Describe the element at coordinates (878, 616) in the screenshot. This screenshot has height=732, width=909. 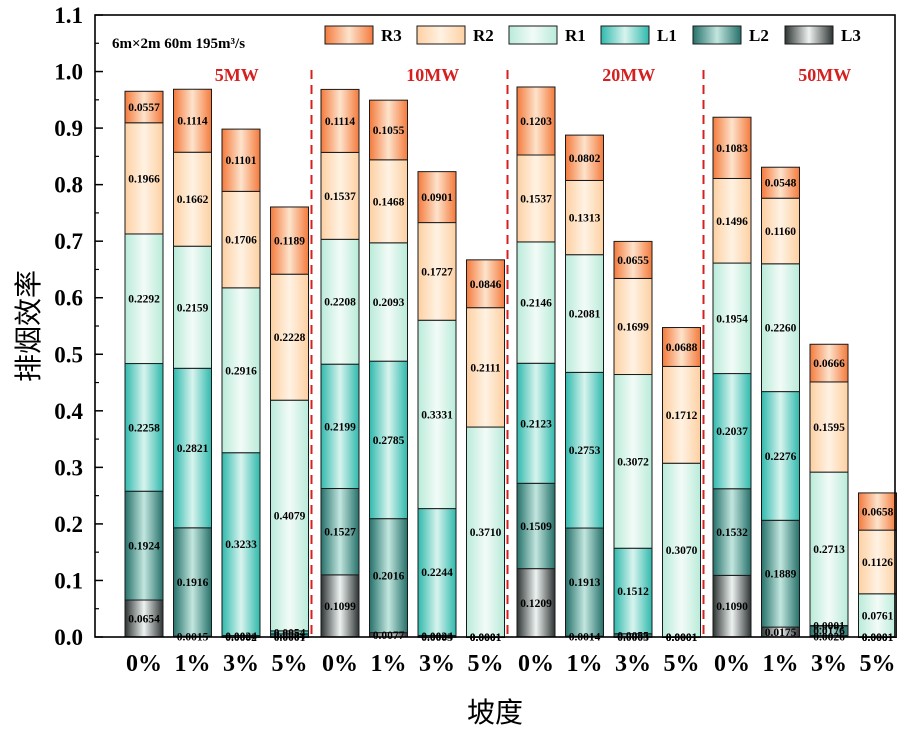
I see `data-label: 0.0761` at that location.